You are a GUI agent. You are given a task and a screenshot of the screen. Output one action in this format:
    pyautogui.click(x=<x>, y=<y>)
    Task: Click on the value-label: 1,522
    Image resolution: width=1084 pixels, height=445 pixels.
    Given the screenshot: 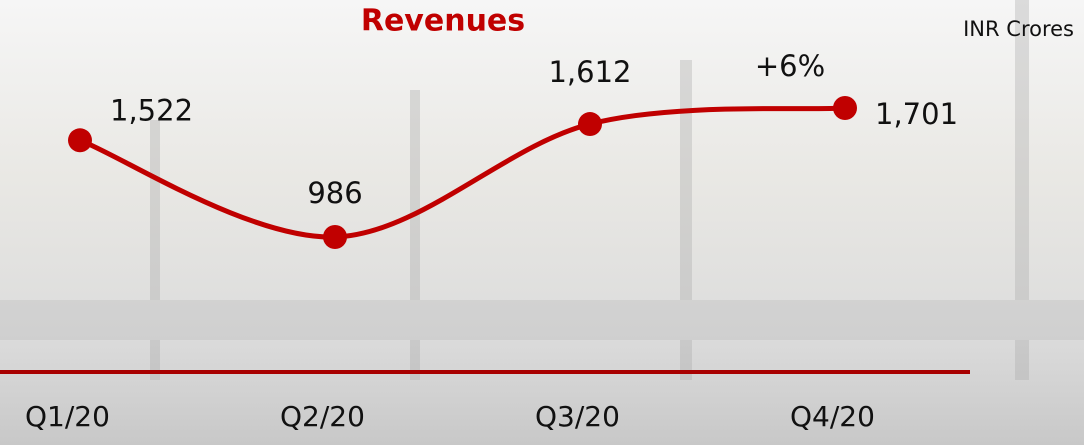 What is the action you would take?
    pyautogui.click(x=151, y=110)
    